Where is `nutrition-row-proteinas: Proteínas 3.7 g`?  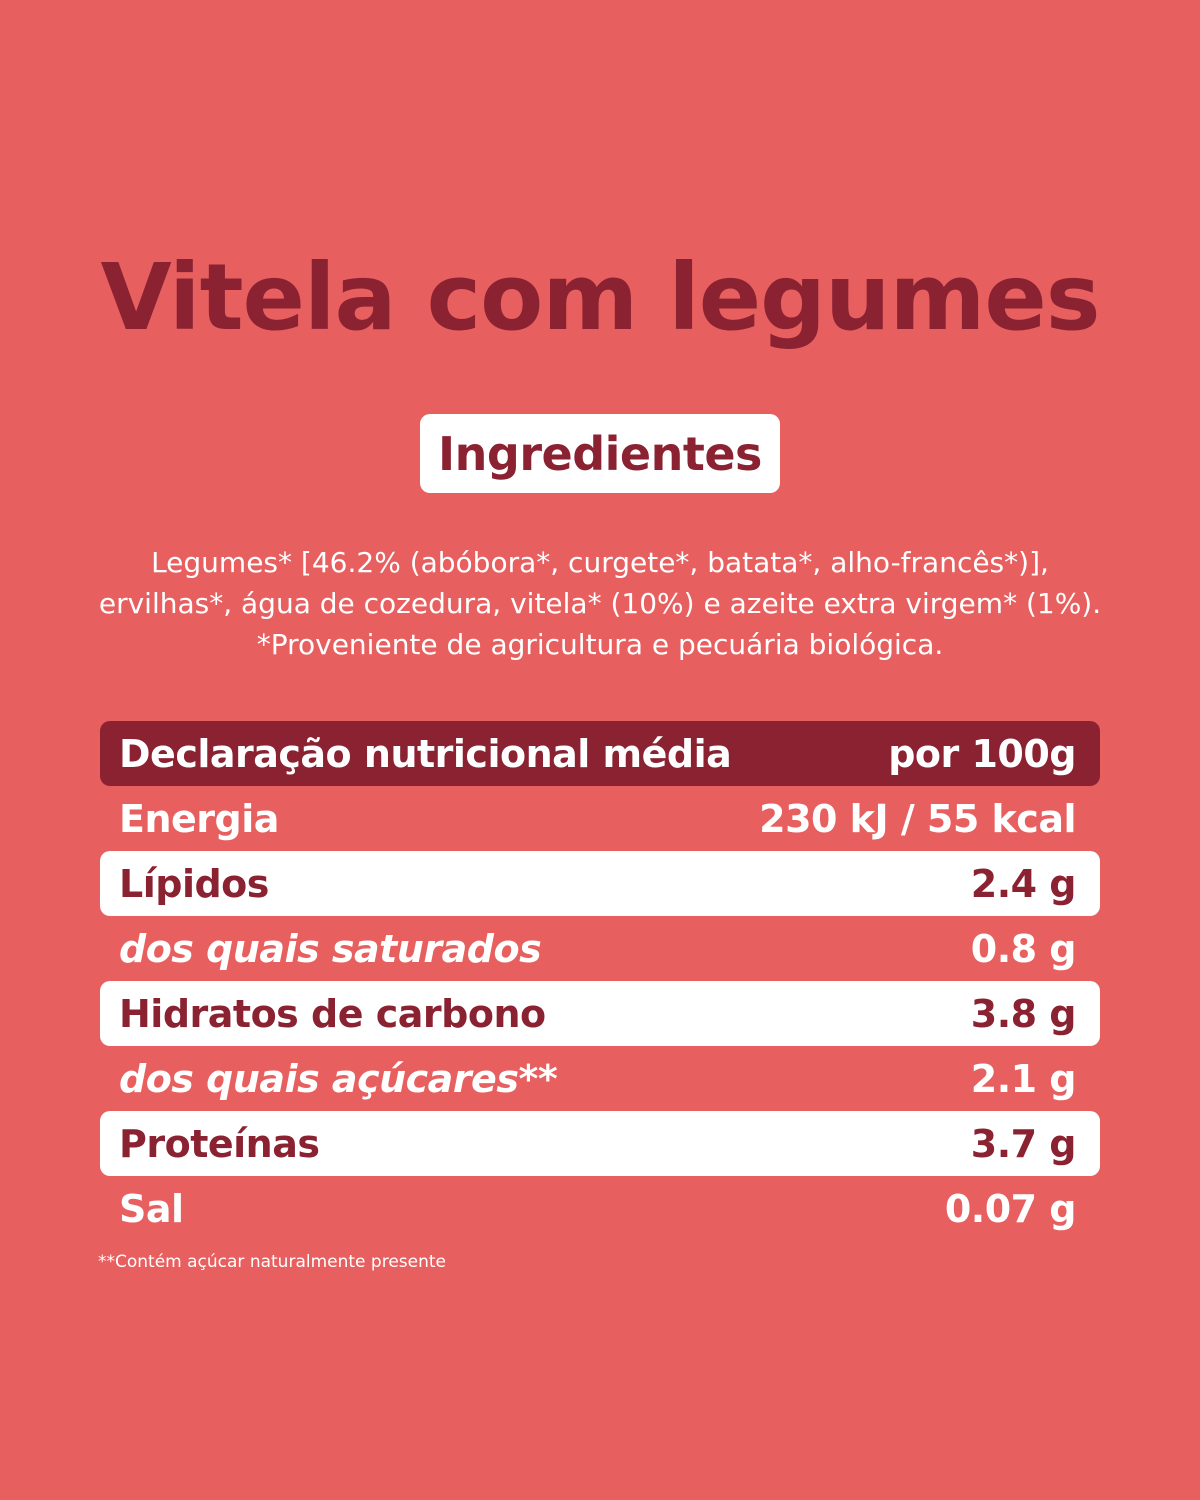 nutrition-row-proteinas: Proteínas 3.7 g is located at coordinates (600, 1143).